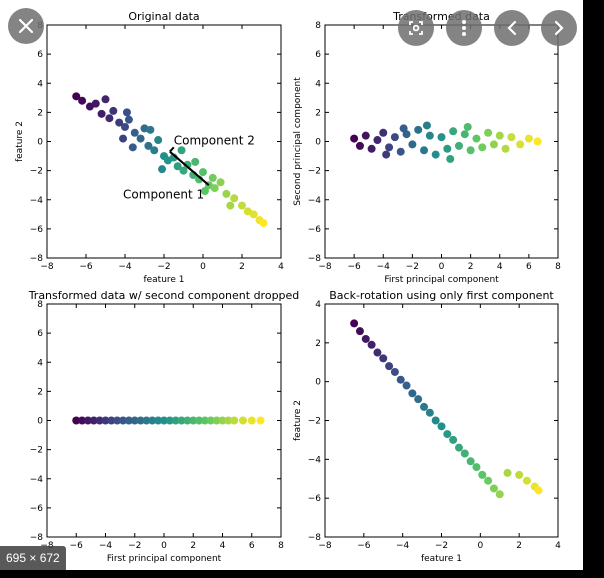  I want to click on more-options-button, so click(464, 28).